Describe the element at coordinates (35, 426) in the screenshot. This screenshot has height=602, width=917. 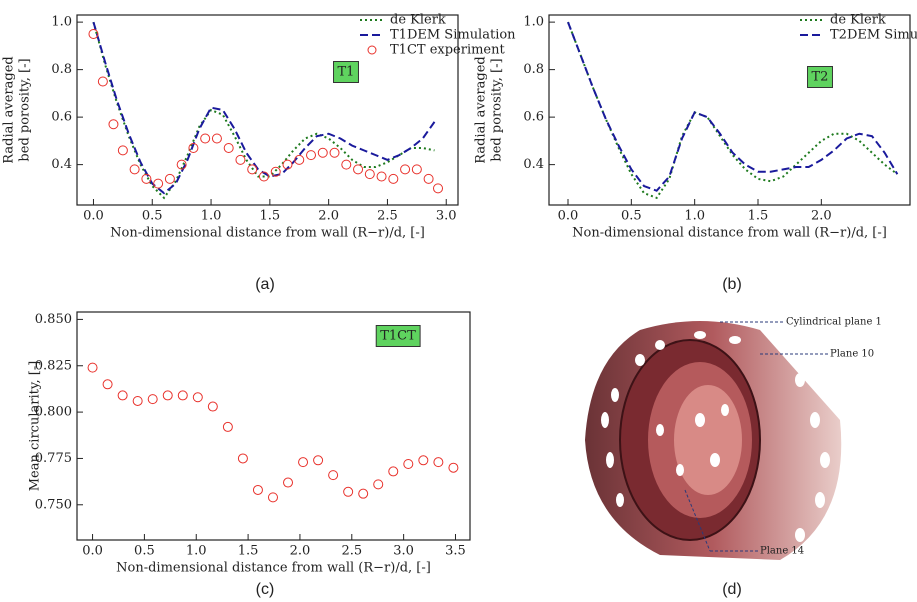
I see `y-axis-label: Mean circularity, [-]` at that location.